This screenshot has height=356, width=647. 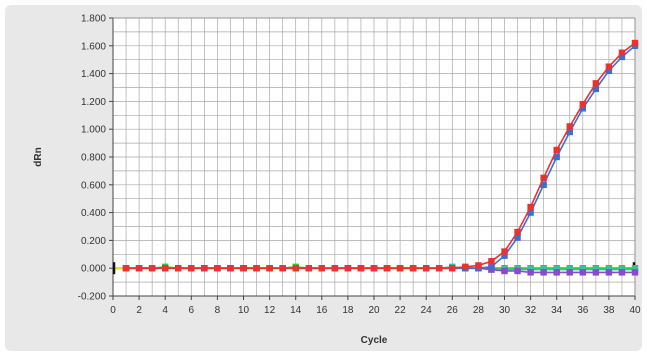 I want to click on y-tick-label: 1.000, so click(x=93, y=130).